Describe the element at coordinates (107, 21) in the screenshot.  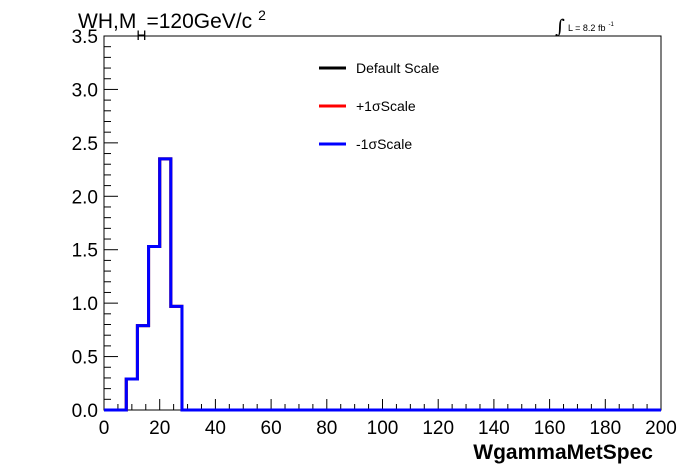
I see `title-main: WH,M` at that location.